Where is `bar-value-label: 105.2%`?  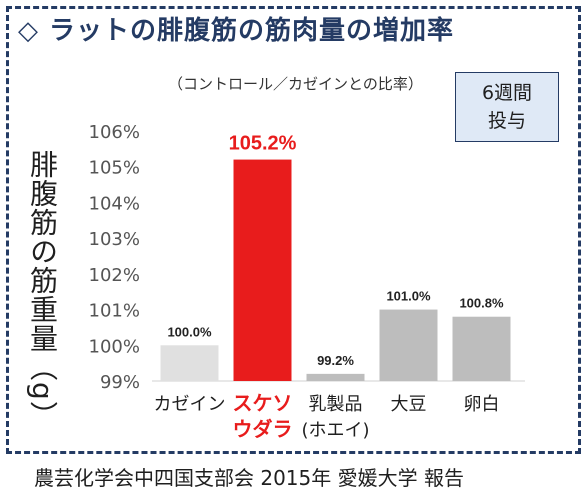 bar-value-label: 105.2% is located at coordinates (263, 144).